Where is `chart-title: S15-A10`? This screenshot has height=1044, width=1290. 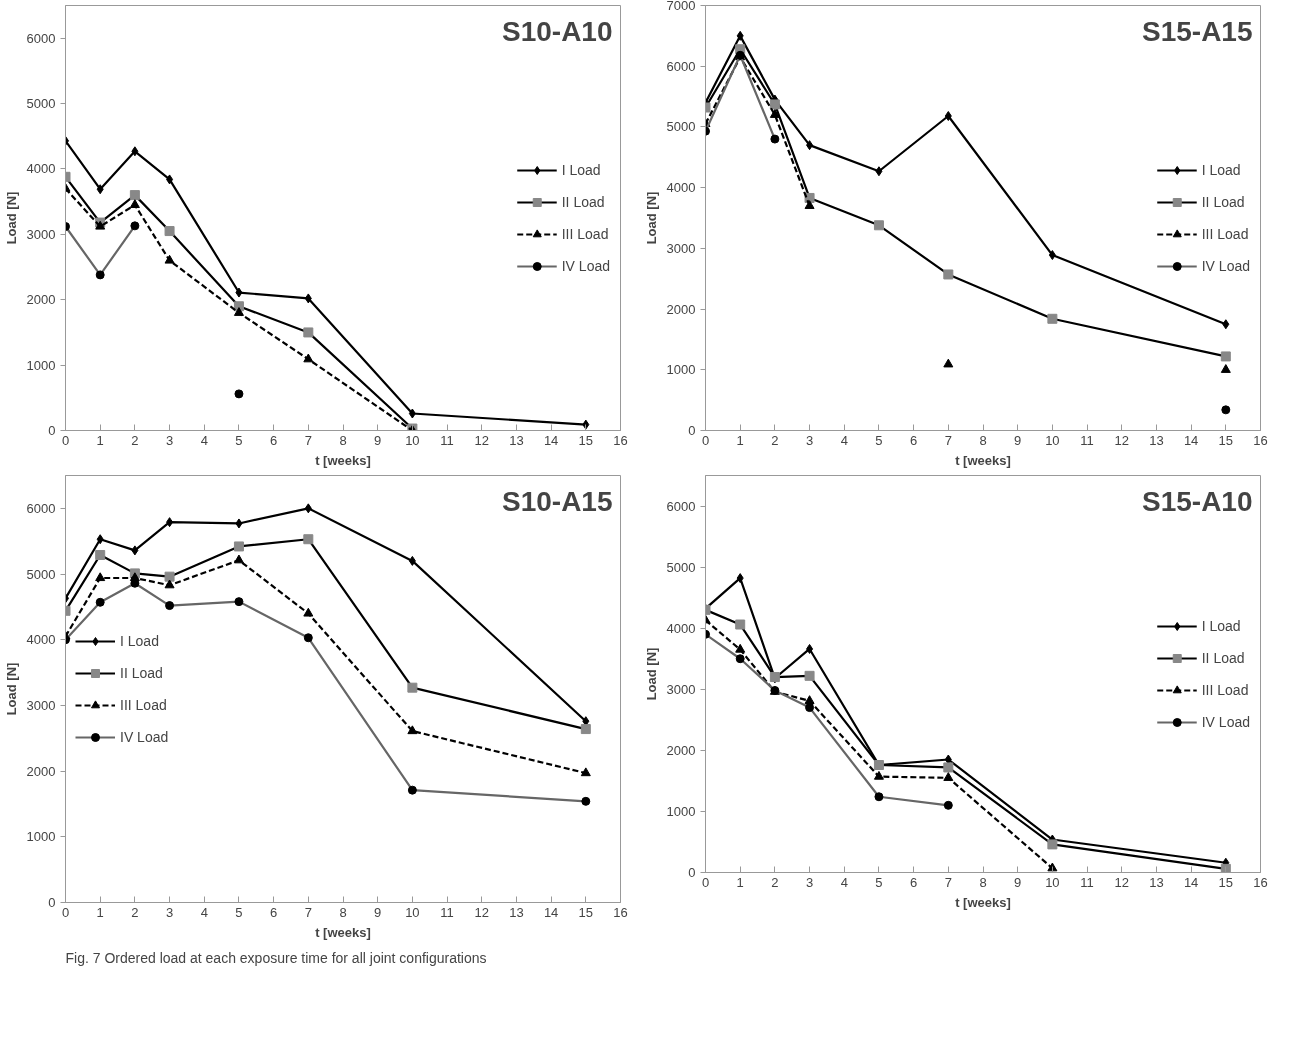
chart-title: S15-A10 is located at coordinates (1197, 501).